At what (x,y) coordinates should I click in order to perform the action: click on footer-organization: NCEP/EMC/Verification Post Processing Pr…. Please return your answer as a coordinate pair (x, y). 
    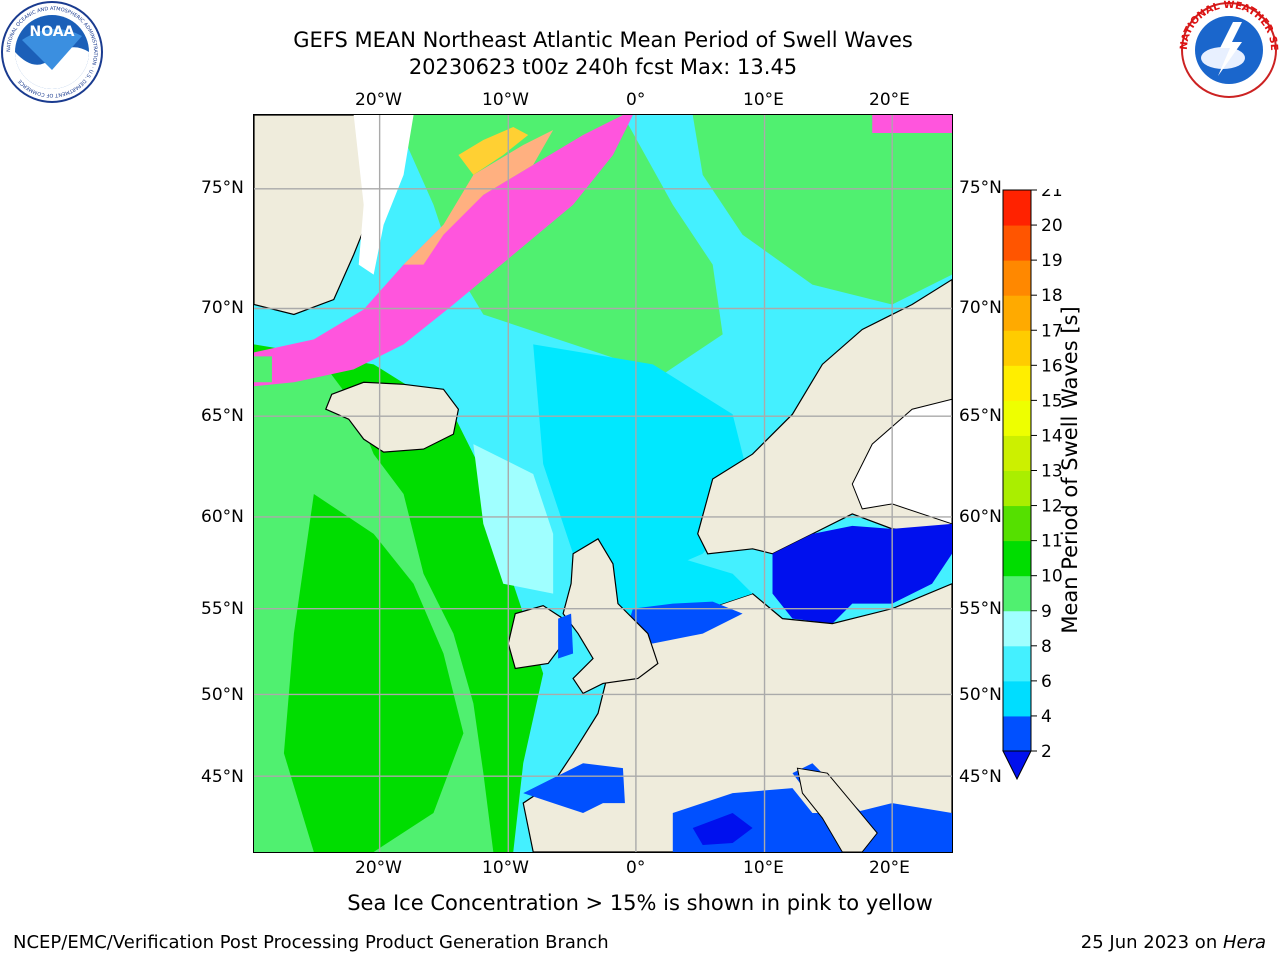
    Looking at the image, I should click on (311, 942).